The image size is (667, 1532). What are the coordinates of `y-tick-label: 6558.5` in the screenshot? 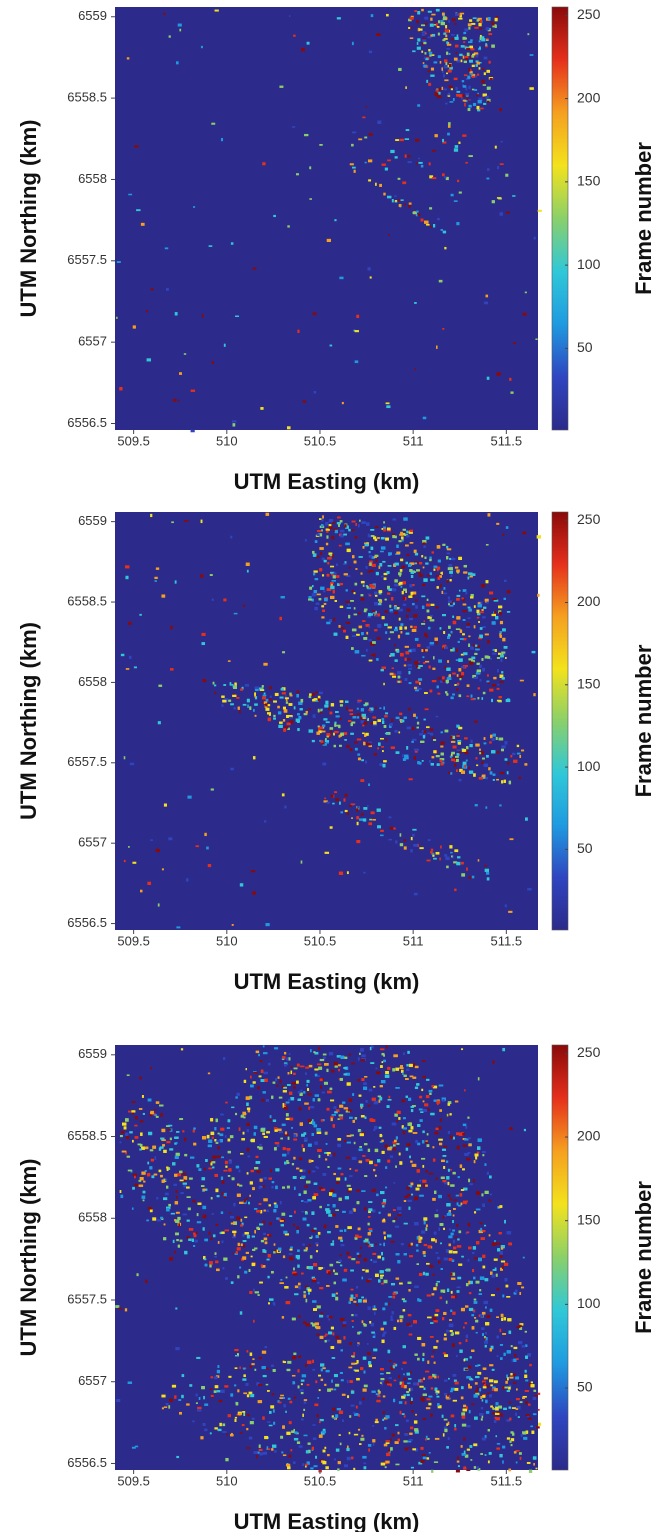 It's located at (87, 600).